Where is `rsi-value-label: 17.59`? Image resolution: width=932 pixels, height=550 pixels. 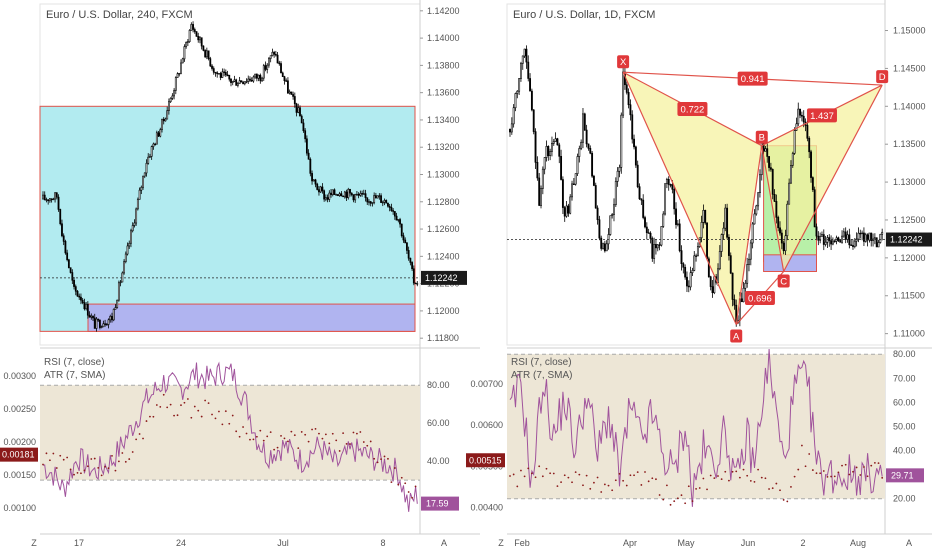 rsi-value-label: 17.59 is located at coordinates (437, 504).